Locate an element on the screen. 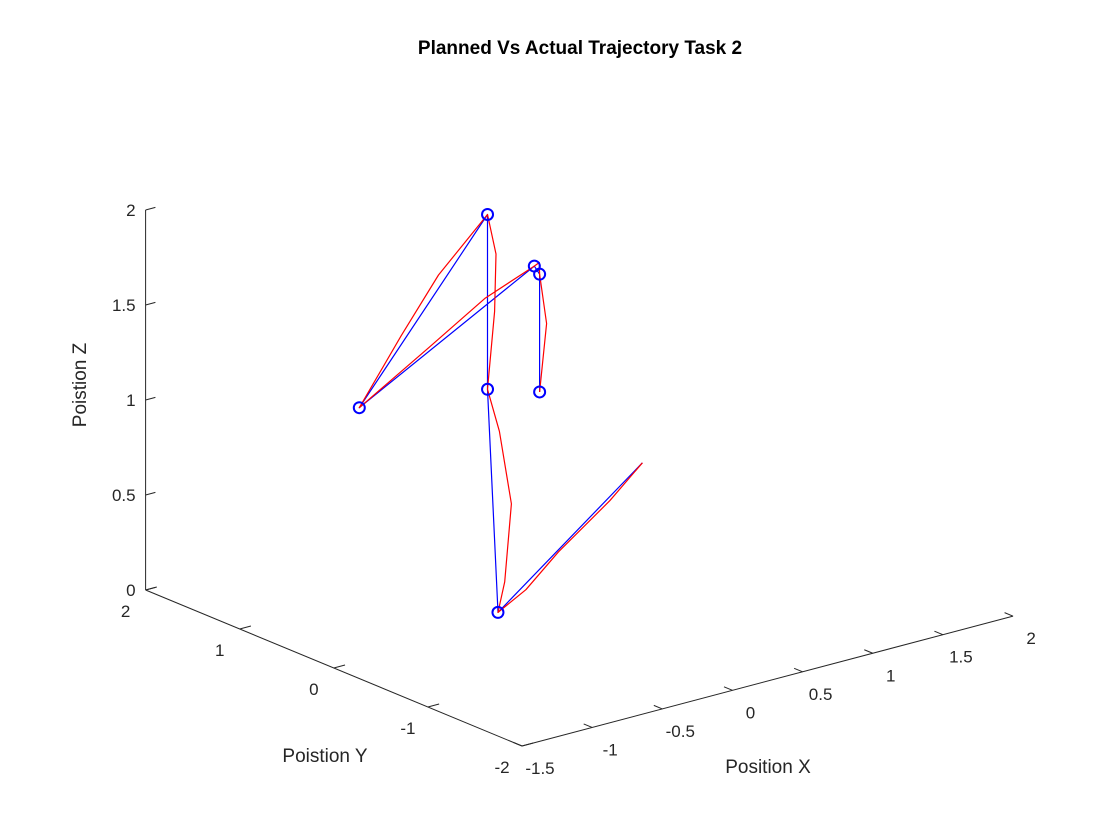 The height and width of the screenshot is (840, 1120). x-axis-label: Position X is located at coordinates (768, 767).